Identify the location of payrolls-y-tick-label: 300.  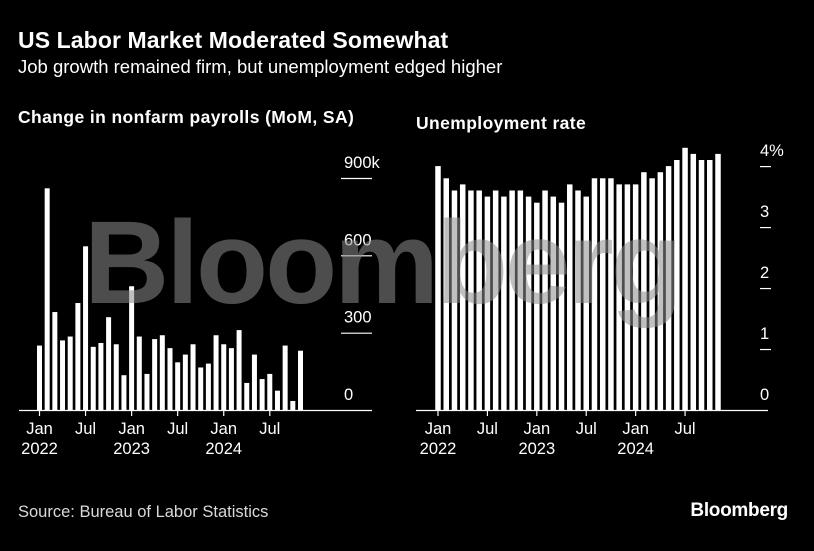
(358, 318).